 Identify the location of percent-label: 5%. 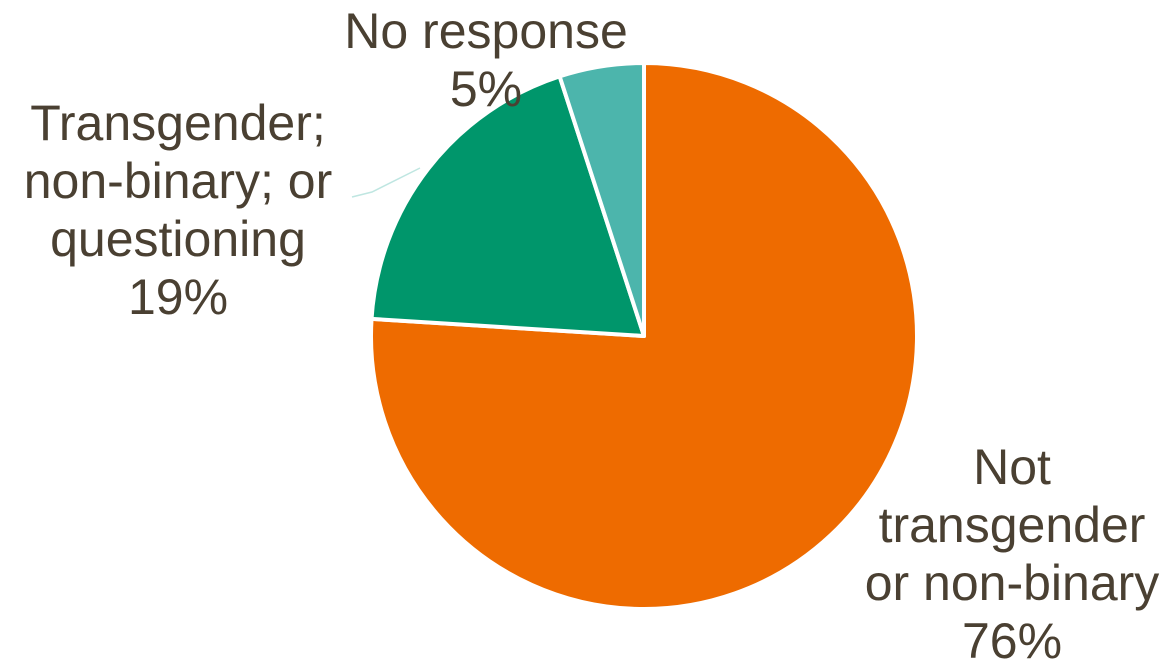
(486, 89).